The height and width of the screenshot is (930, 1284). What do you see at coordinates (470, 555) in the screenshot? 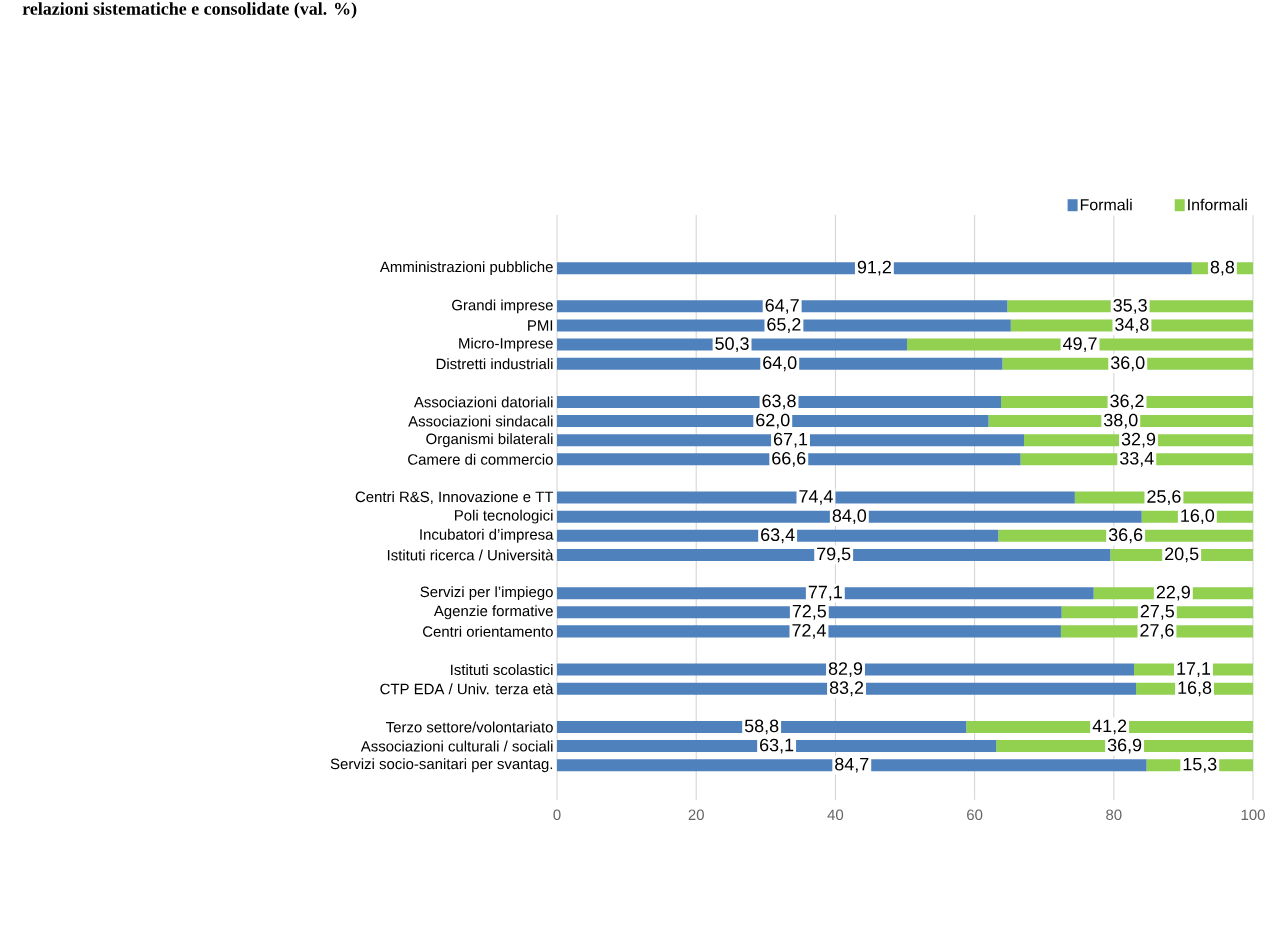
I see `y-tick-label: Istituti ricerca / Università` at bounding box center [470, 555].